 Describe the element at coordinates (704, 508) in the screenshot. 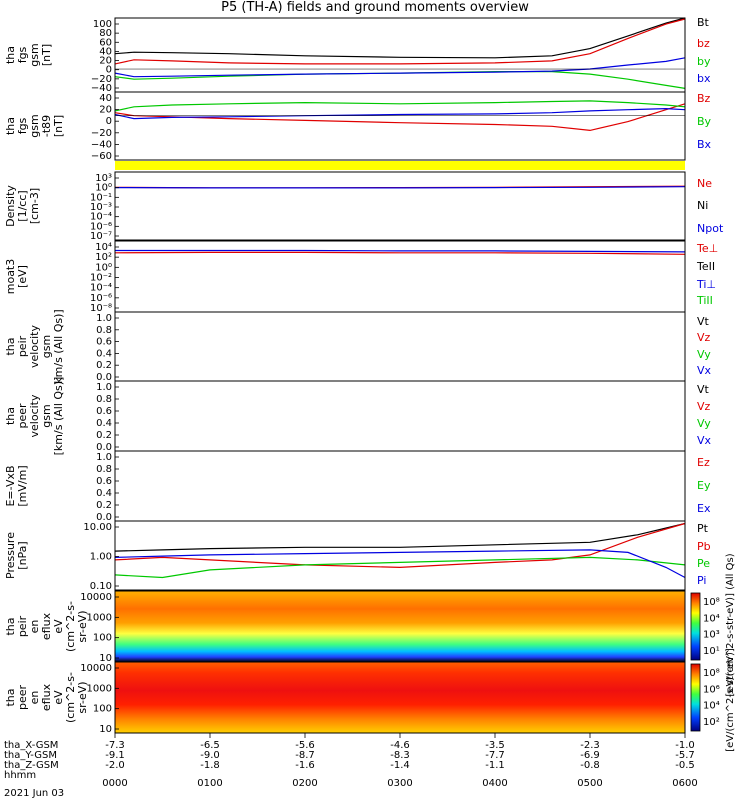

I see `legend-entry: Ex` at that location.